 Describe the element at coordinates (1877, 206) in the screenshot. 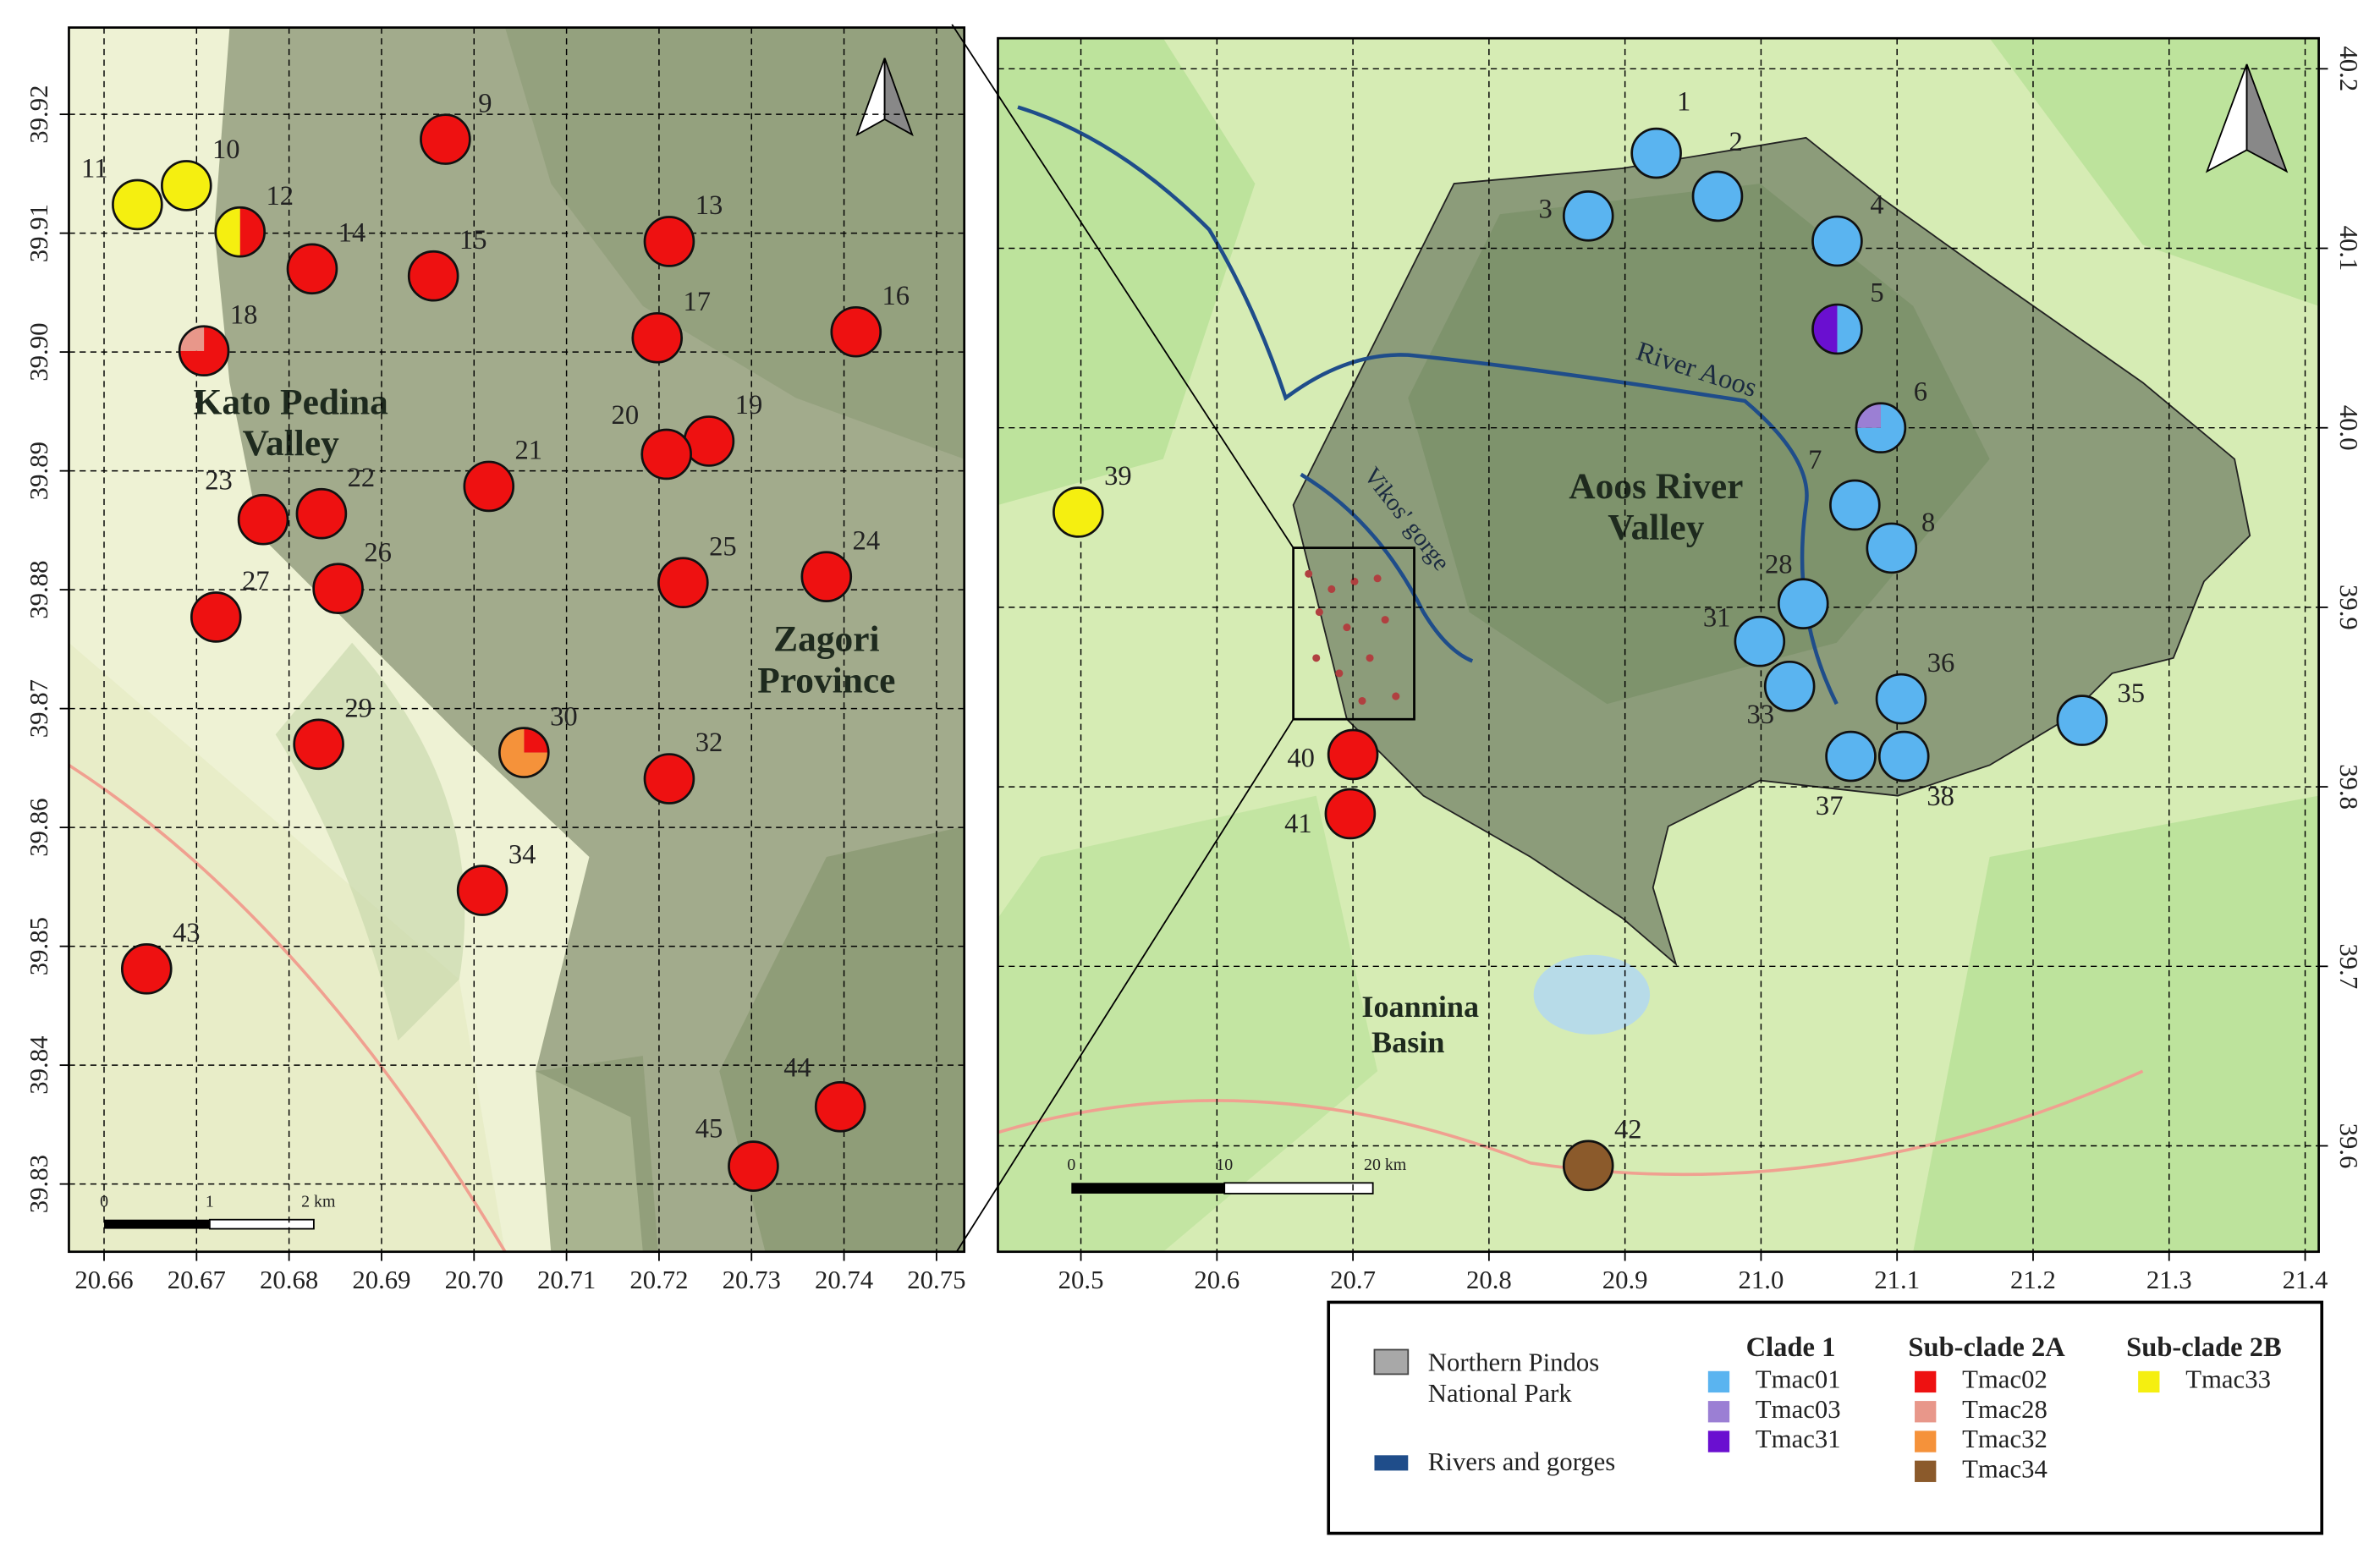

I see `site-label: 4` at that location.